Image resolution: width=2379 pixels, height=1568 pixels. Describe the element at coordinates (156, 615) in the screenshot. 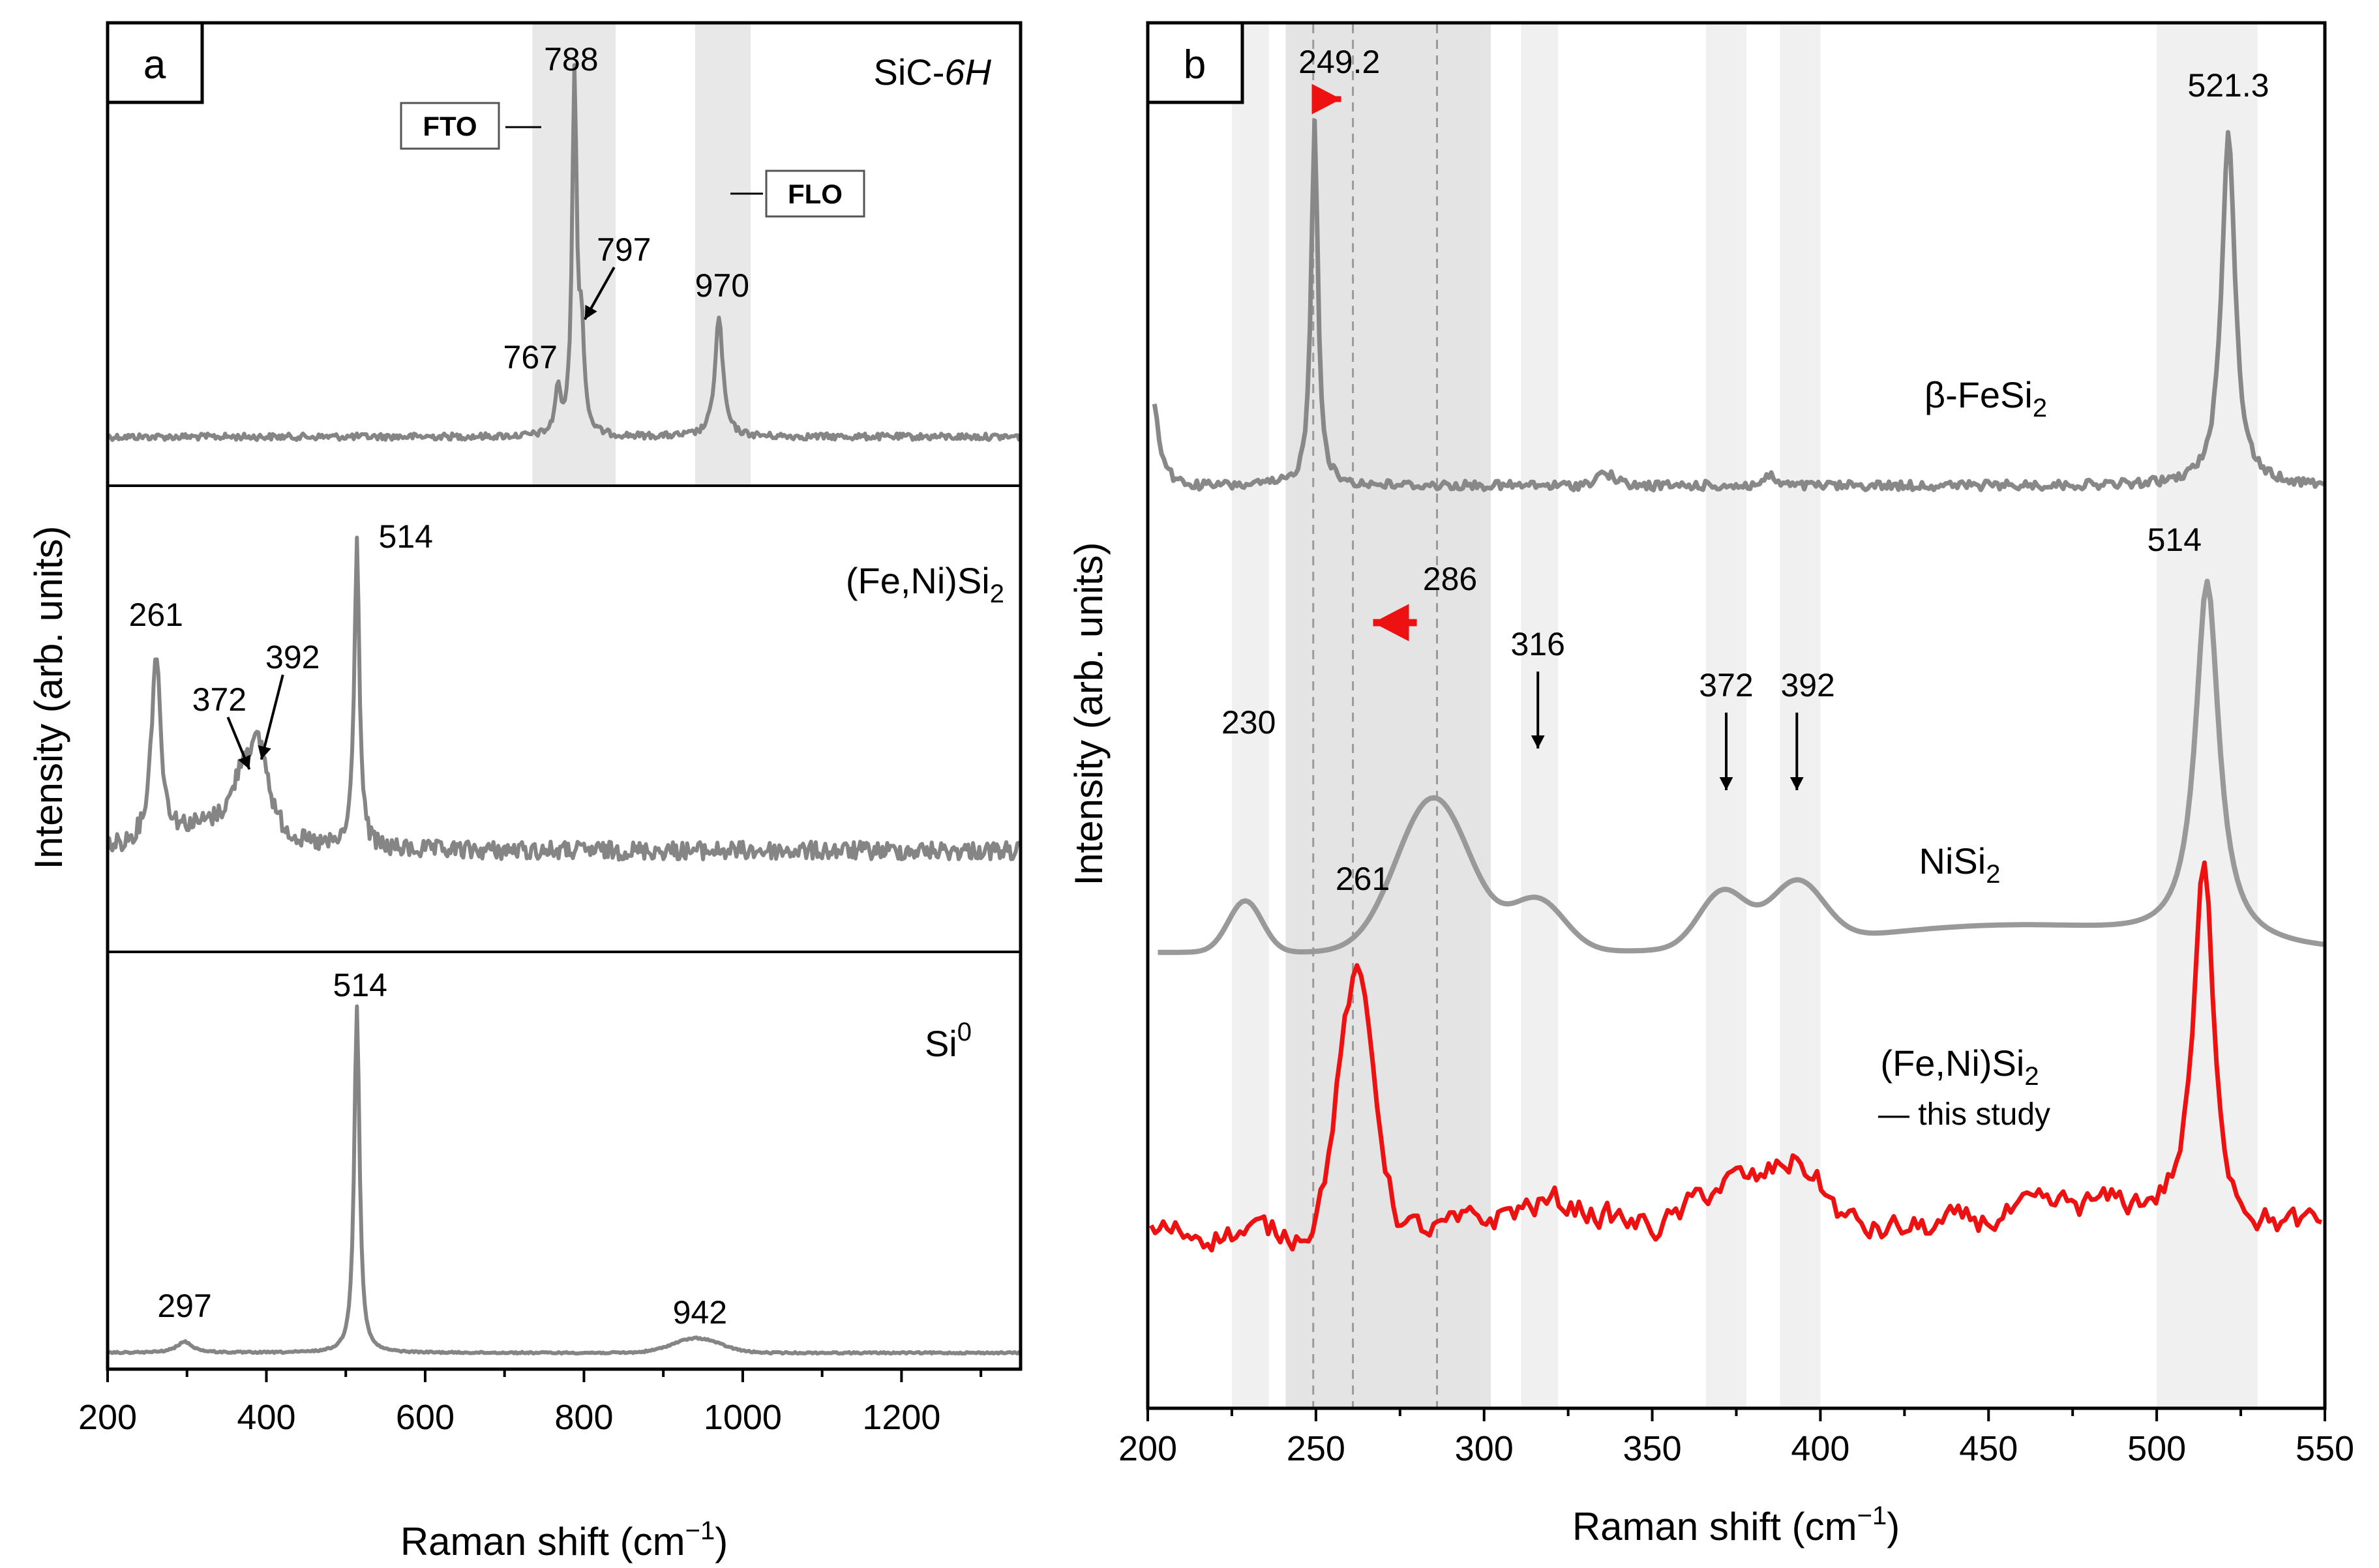

I see `panel-a-peak-label-1-261: 261` at that location.